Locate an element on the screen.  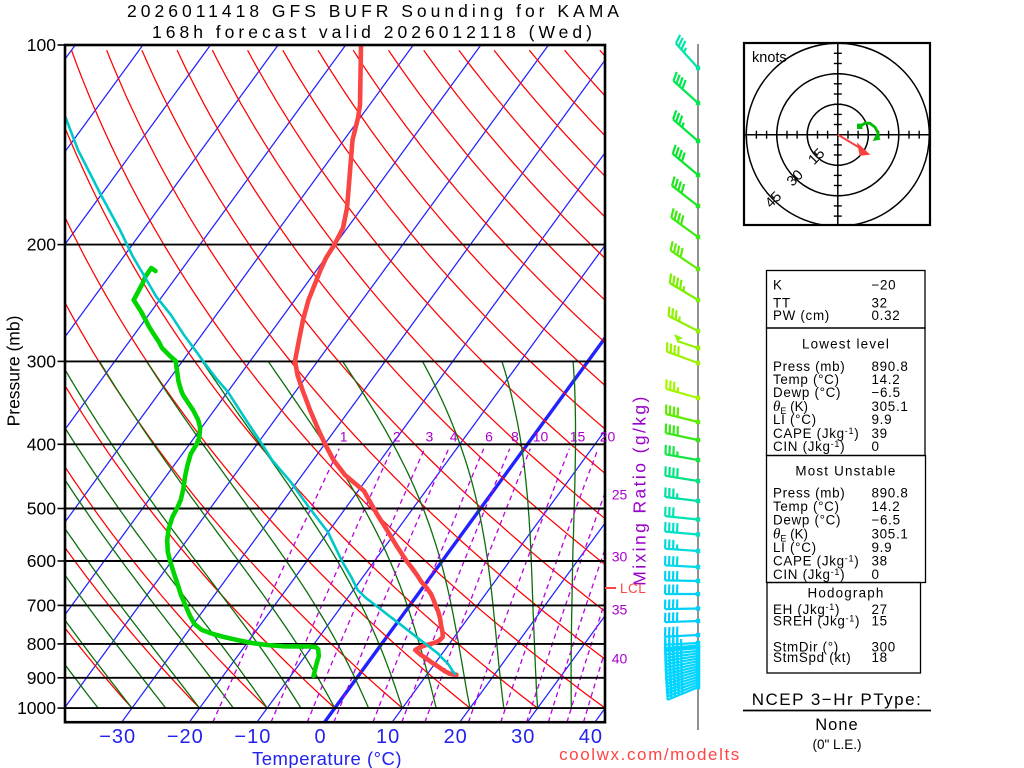
svg-text: TT is located at coordinates (782, 303).